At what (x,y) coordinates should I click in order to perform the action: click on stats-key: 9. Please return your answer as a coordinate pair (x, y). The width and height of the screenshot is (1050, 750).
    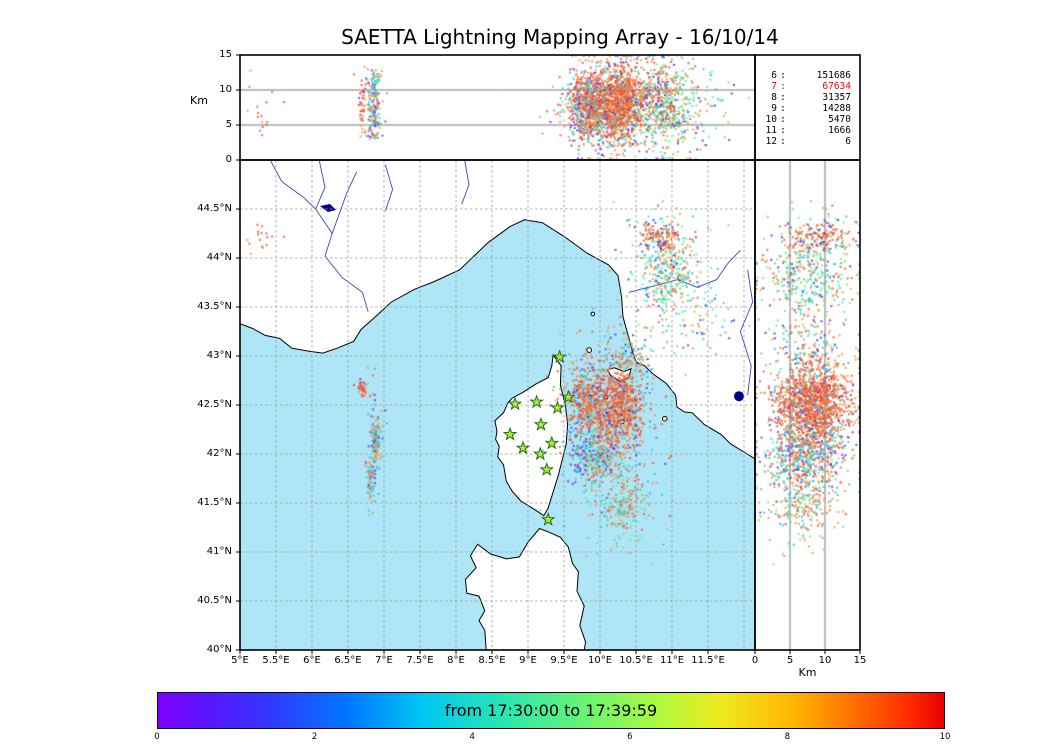
    Looking at the image, I should click on (774, 108).